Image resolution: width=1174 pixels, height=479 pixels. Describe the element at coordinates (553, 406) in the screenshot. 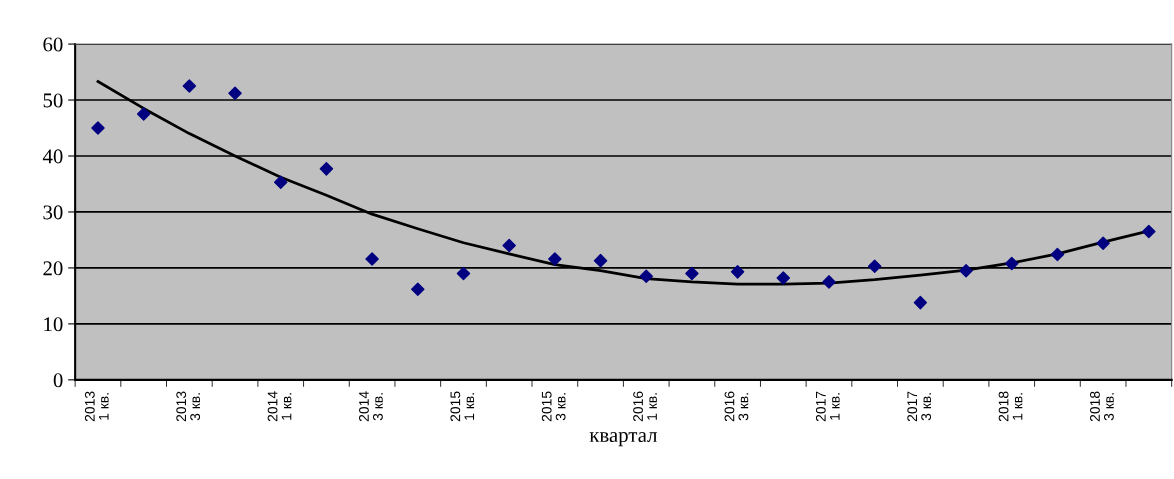

I see `x-tick-label: 2015 3 кв.` at that location.